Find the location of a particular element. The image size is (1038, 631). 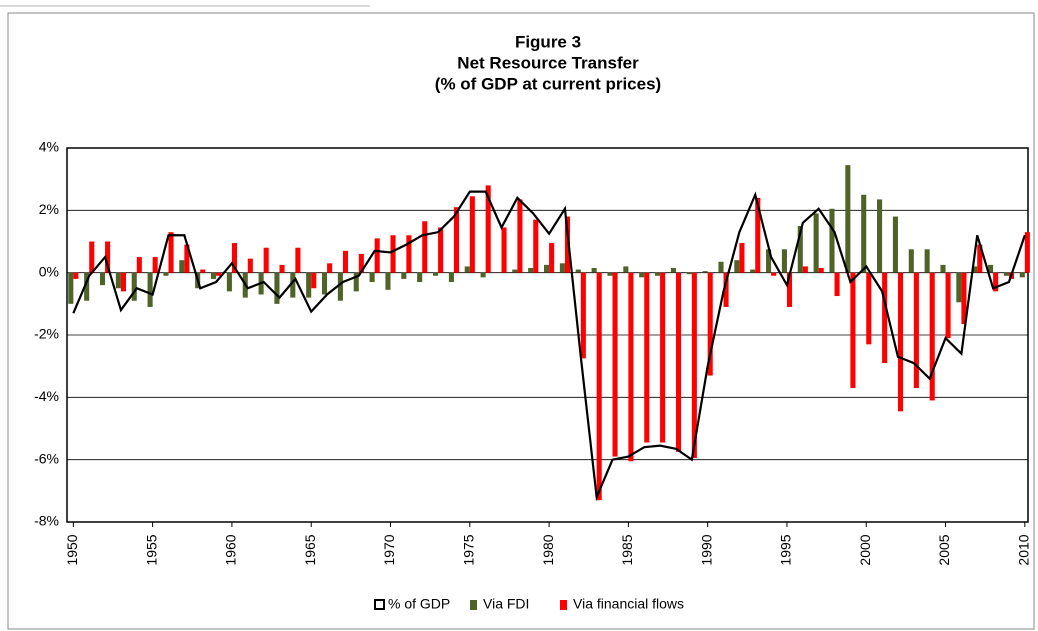

x-tick-label: 1965 is located at coordinates (310, 549).